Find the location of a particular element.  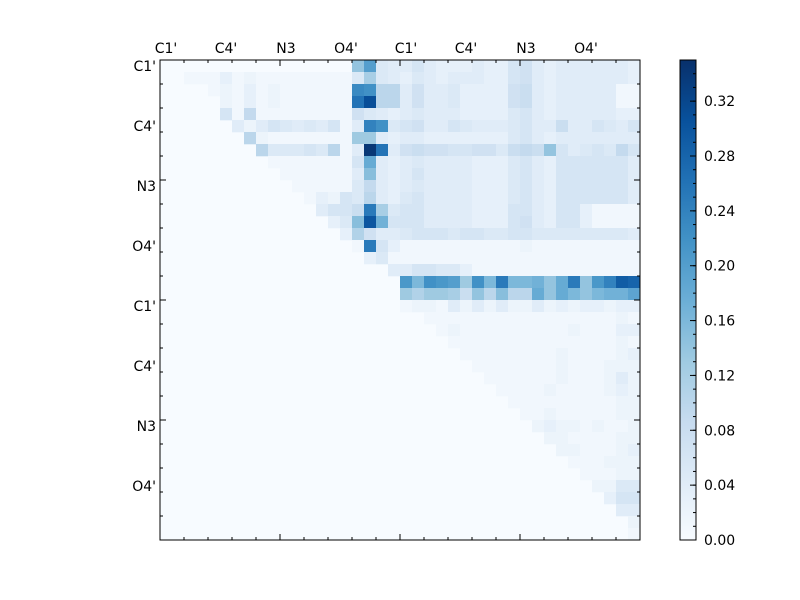

y-tick-label: C4' is located at coordinates (144, 127).